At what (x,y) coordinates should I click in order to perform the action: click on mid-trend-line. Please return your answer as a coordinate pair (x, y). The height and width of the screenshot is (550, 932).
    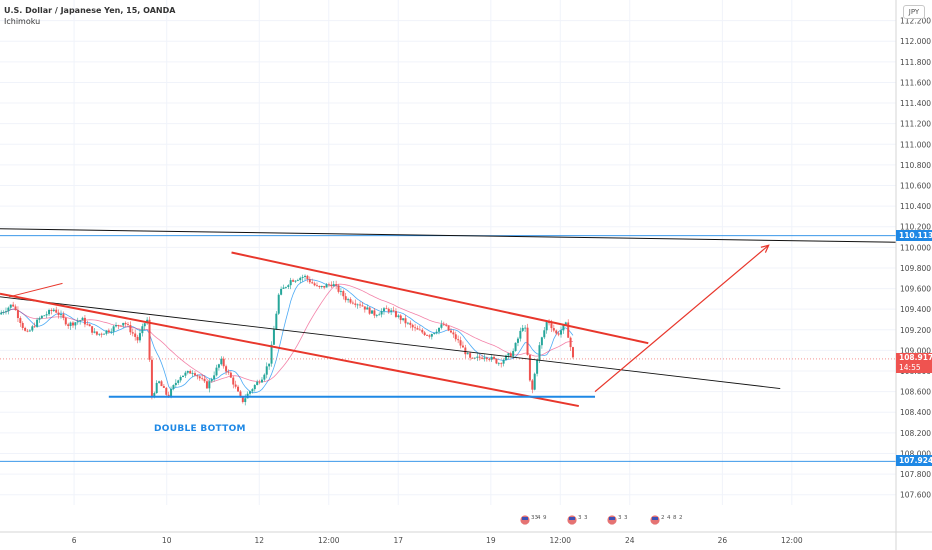
    Looking at the image, I should click on (390, 342).